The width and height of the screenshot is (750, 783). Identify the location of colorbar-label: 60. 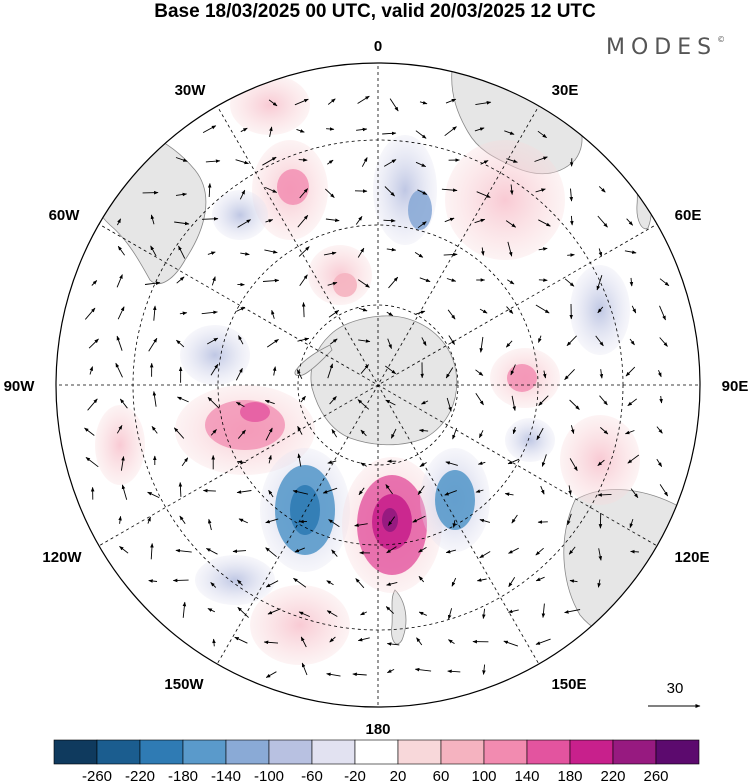
(441, 775).